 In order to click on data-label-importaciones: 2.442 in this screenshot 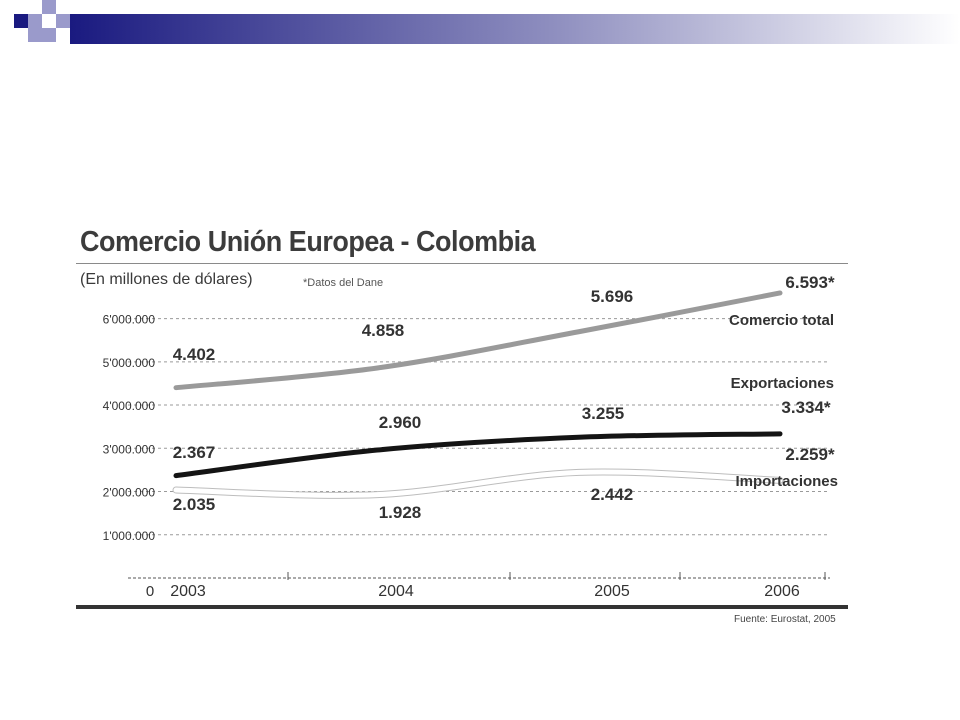, I will do `click(612, 494)`.